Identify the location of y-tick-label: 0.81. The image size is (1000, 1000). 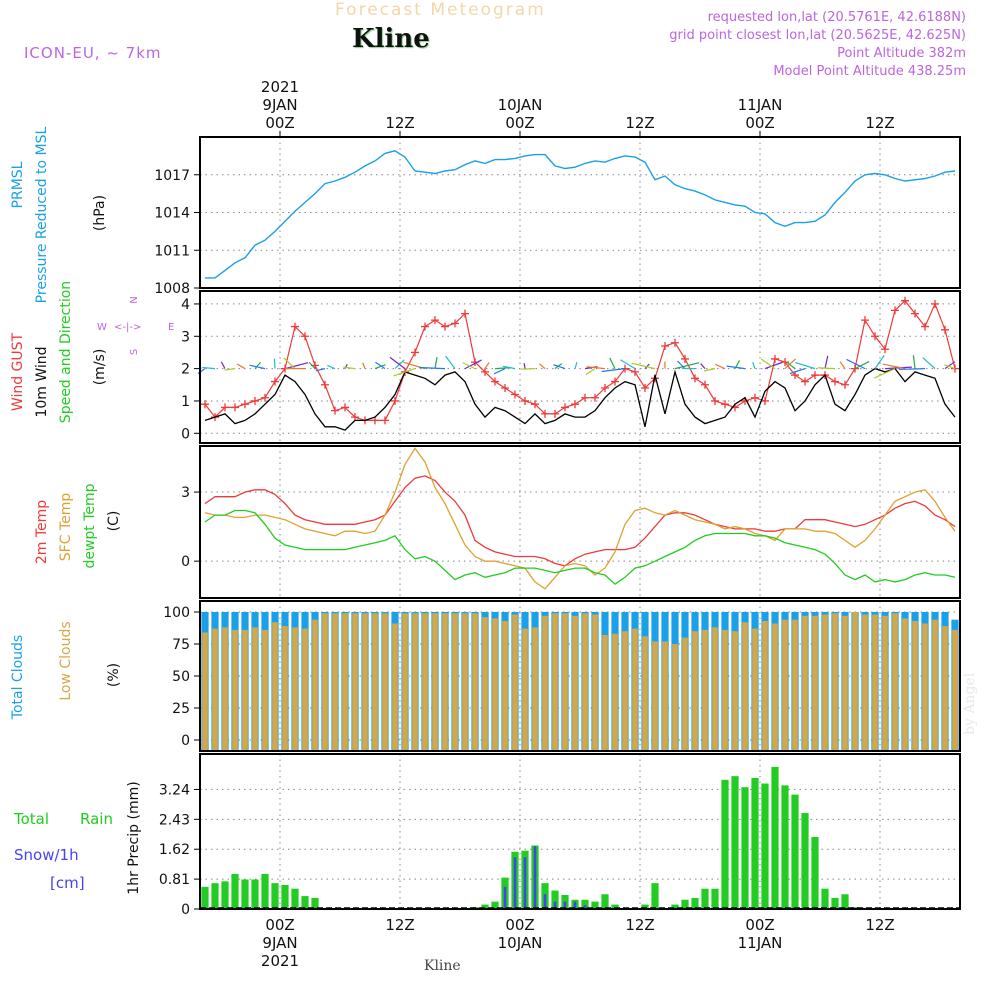
(174, 880).